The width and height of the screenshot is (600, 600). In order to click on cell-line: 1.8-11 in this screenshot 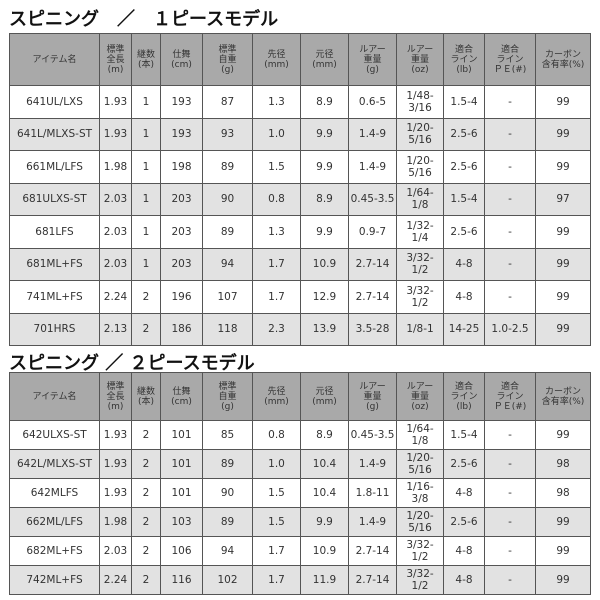, I will do `click(372, 493)`.